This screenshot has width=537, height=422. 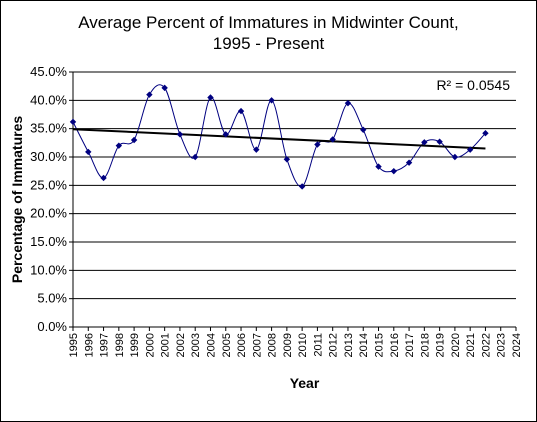 What do you see at coordinates (288, 345) in the screenshot?
I see `x-tick-label: 2009` at bounding box center [288, 345].